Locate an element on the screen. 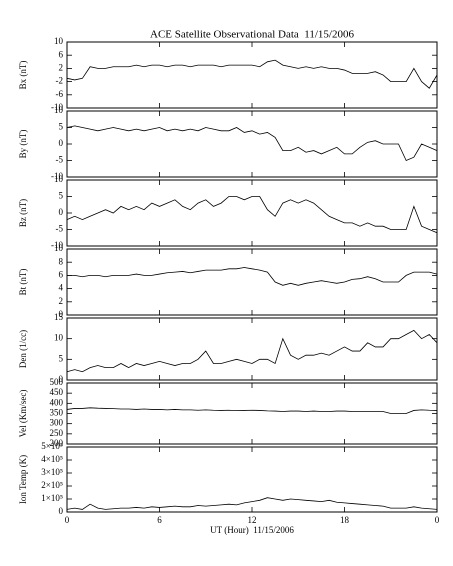 Image resolution: width=453 pixels, height=566 pixels. y-tick-label: 450 is located at coordinates (57, 392).